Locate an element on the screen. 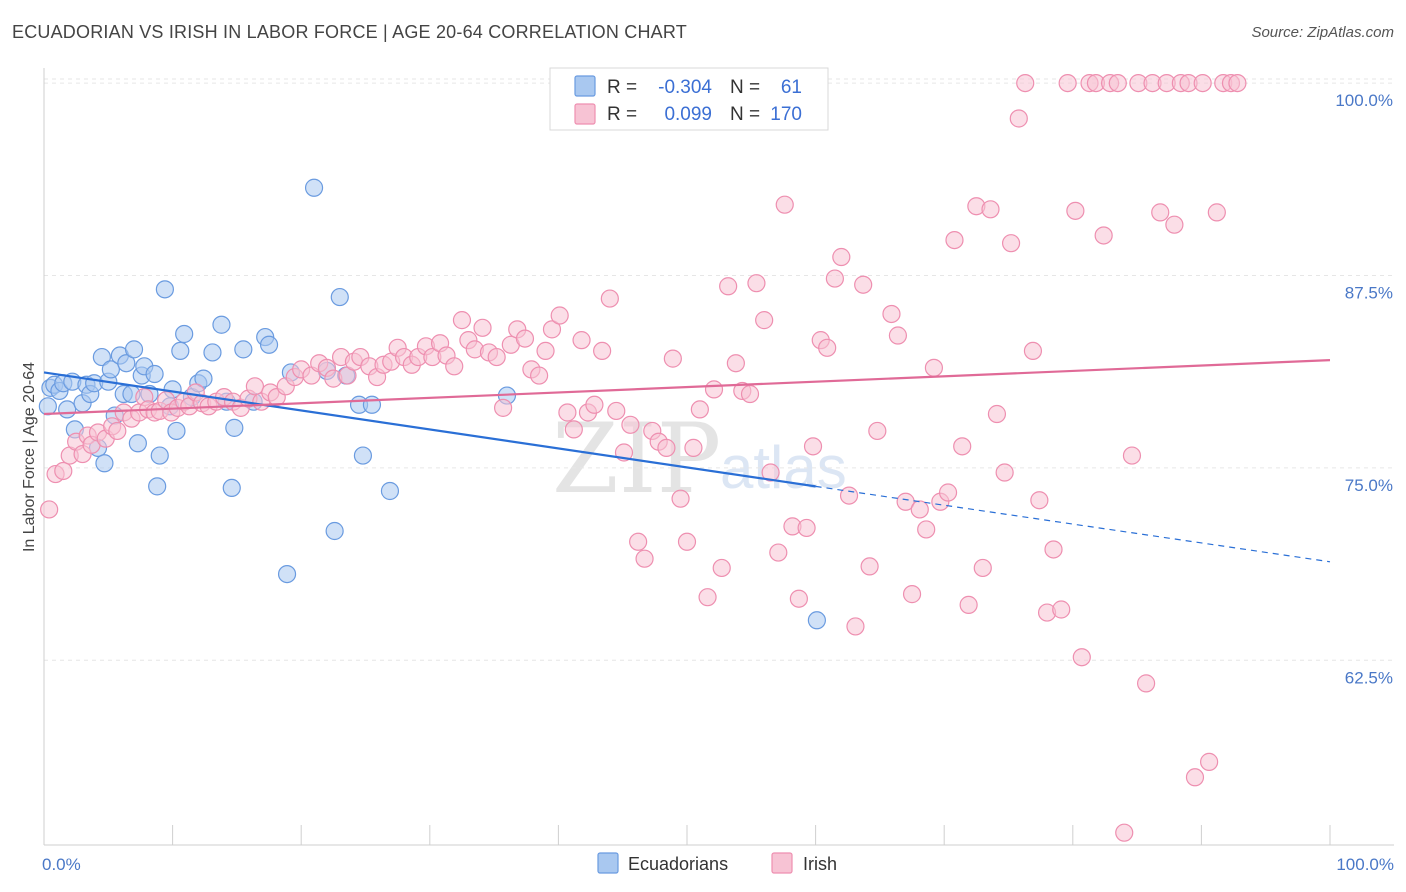 Image resolution: width=1406 pixels, height=892 pixels. y-tick-labels: 100.0% 87.5% 75.0% 62.5% is located at coordinates (1364, 389).